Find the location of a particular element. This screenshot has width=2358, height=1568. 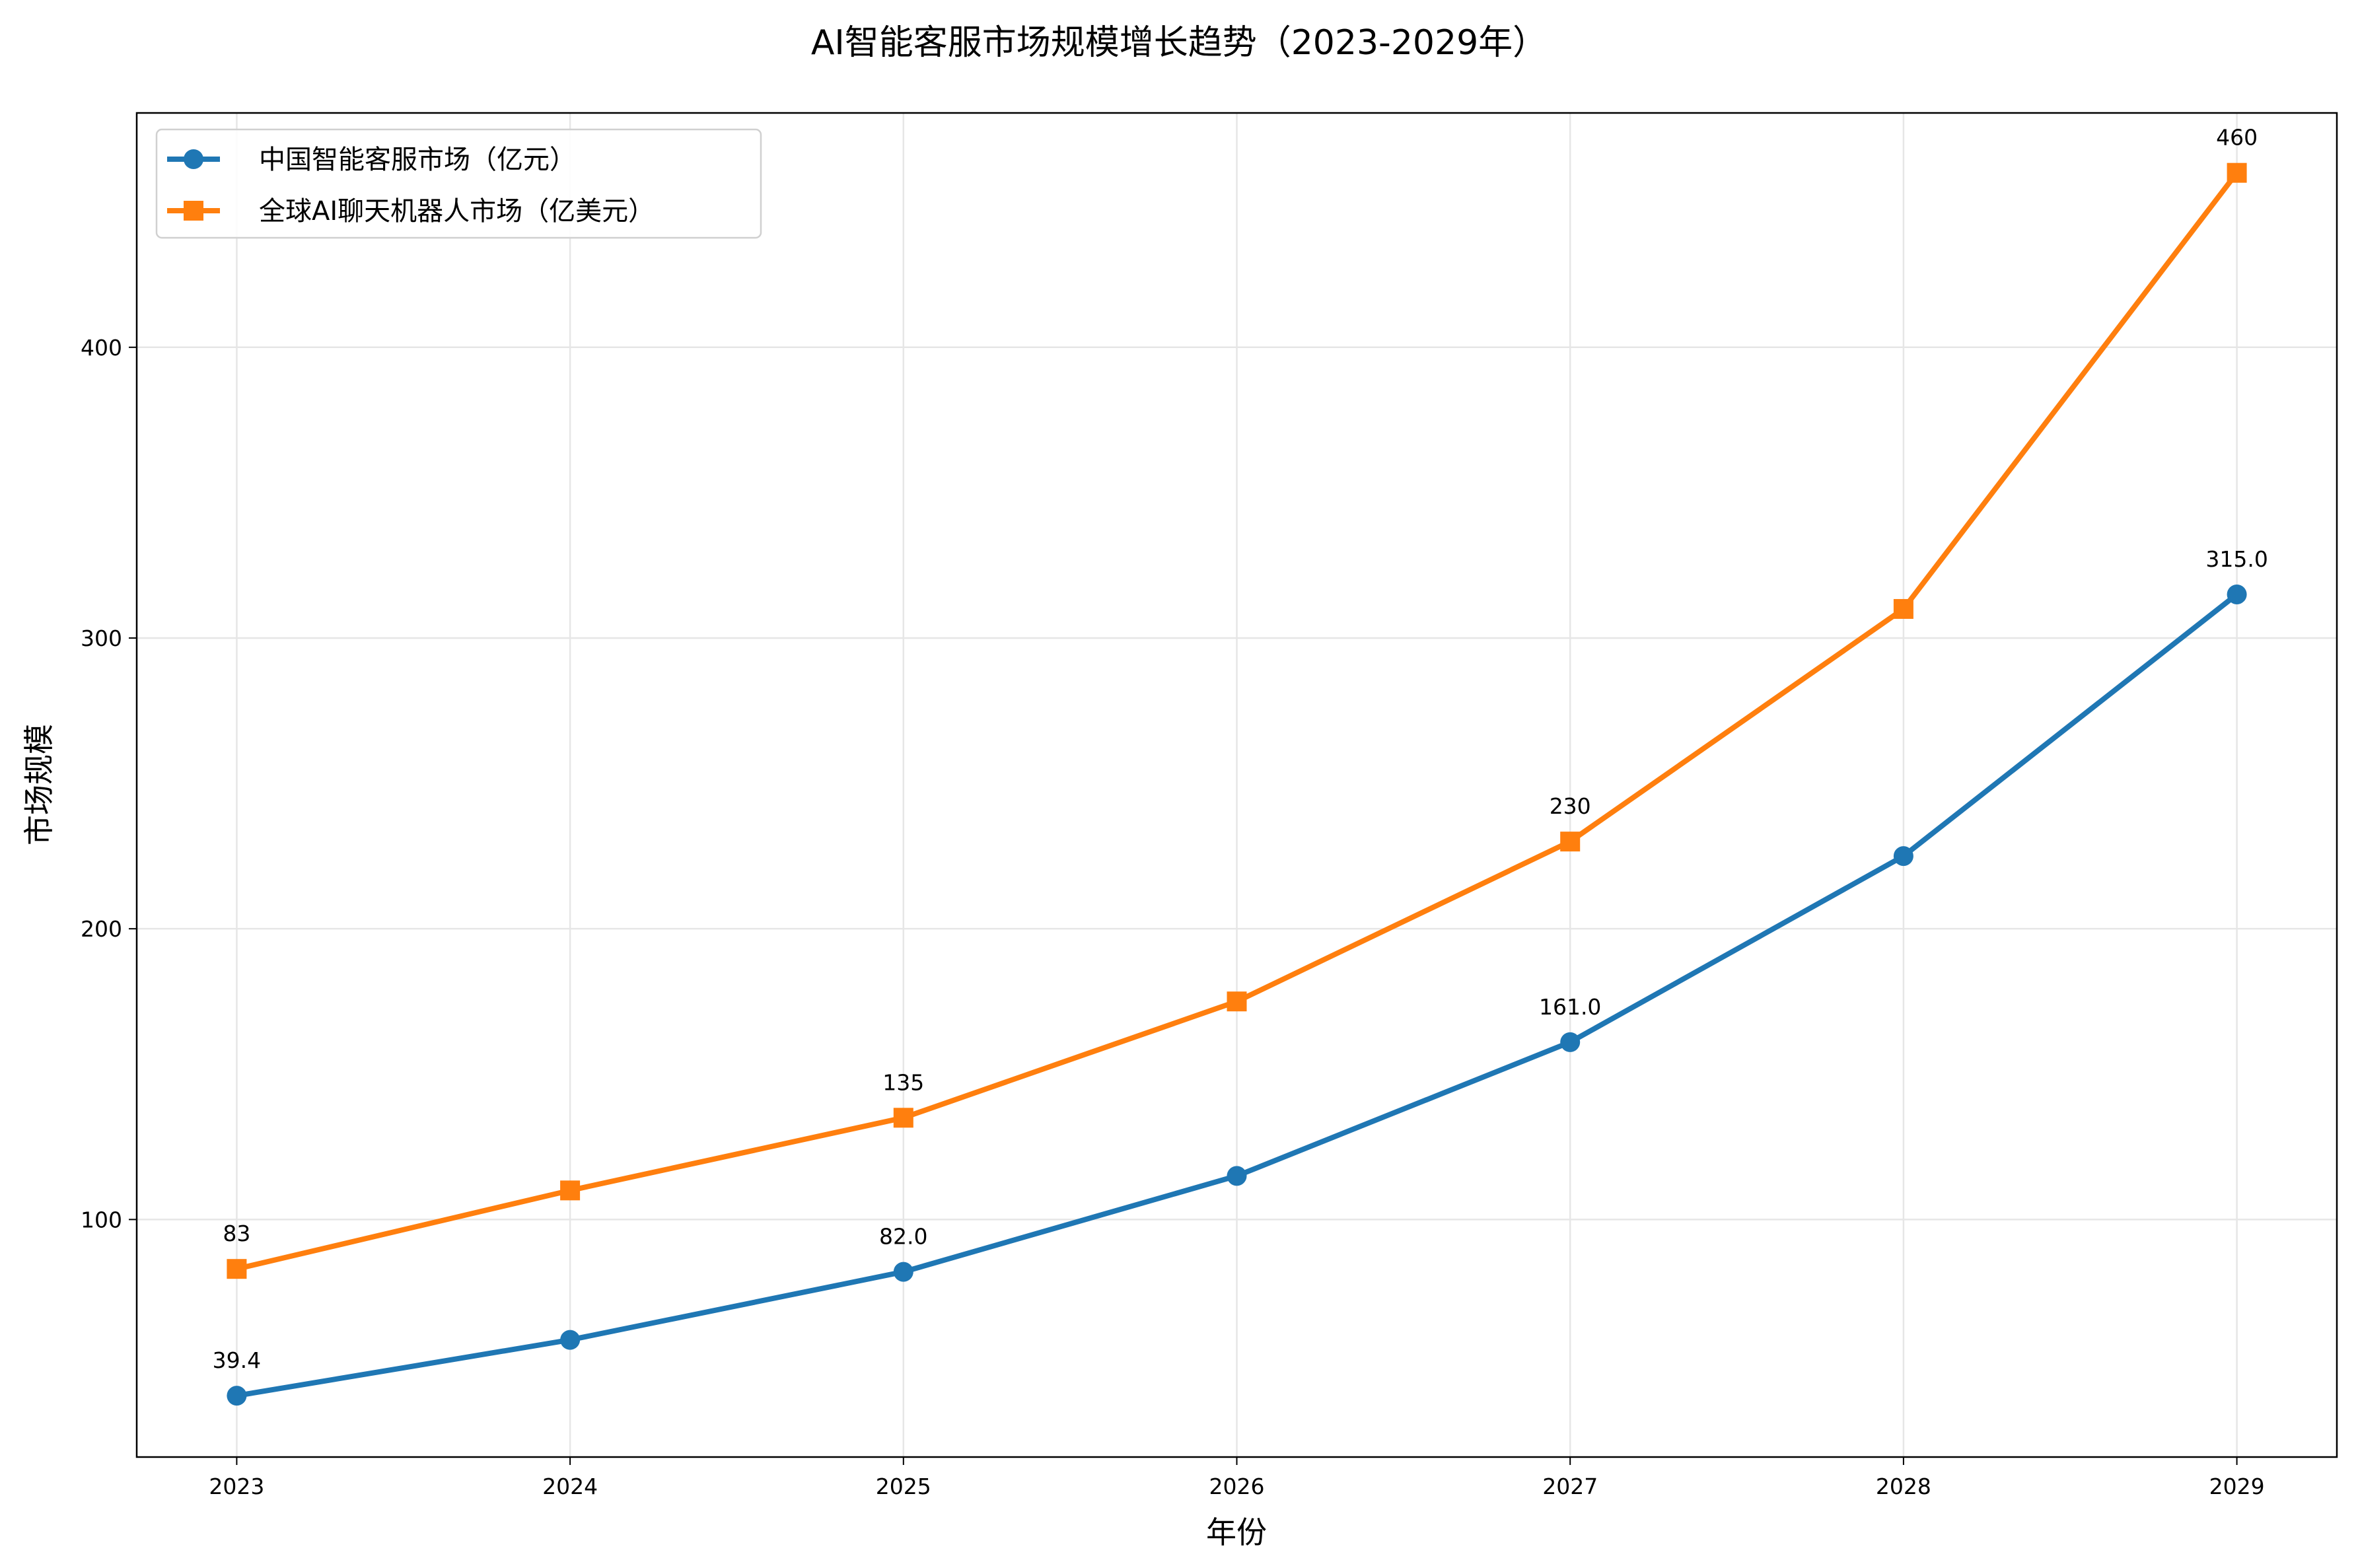

x-tick-label: 2025 is located at coordinates (903, 1486).